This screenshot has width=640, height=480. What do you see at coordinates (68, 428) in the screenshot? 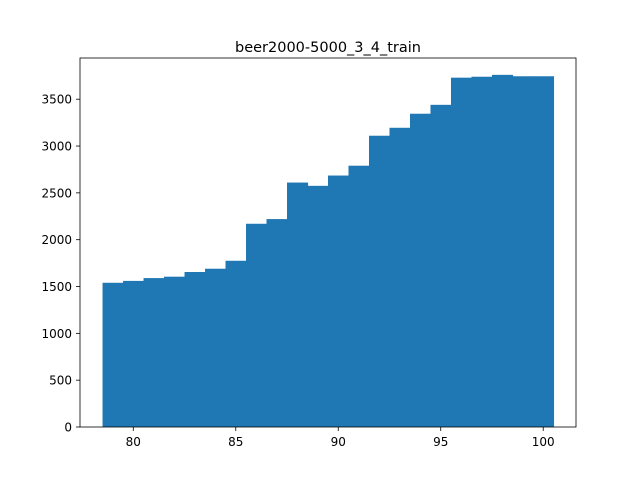
I see `y-tick-label: 0` at bounding box center [68, 428].